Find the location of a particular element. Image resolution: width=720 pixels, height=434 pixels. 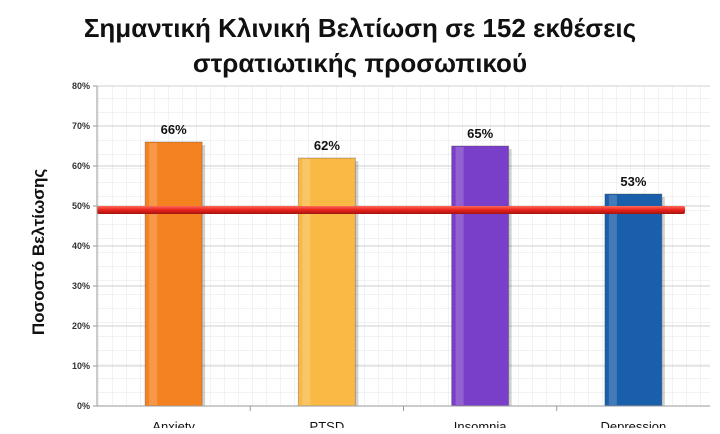

y-tick-label: 70% is located at coordinates (81, 126).